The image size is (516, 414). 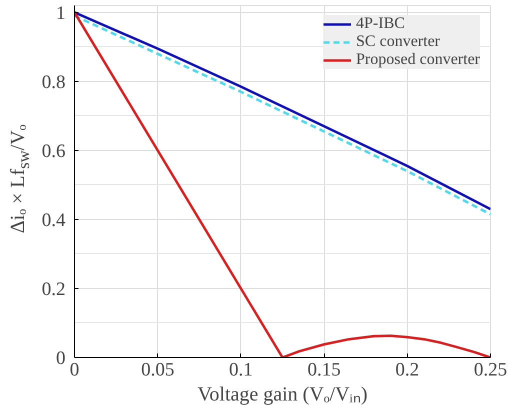 I want to click on x-tick-label: 0.1, so click(x=241, y=370).